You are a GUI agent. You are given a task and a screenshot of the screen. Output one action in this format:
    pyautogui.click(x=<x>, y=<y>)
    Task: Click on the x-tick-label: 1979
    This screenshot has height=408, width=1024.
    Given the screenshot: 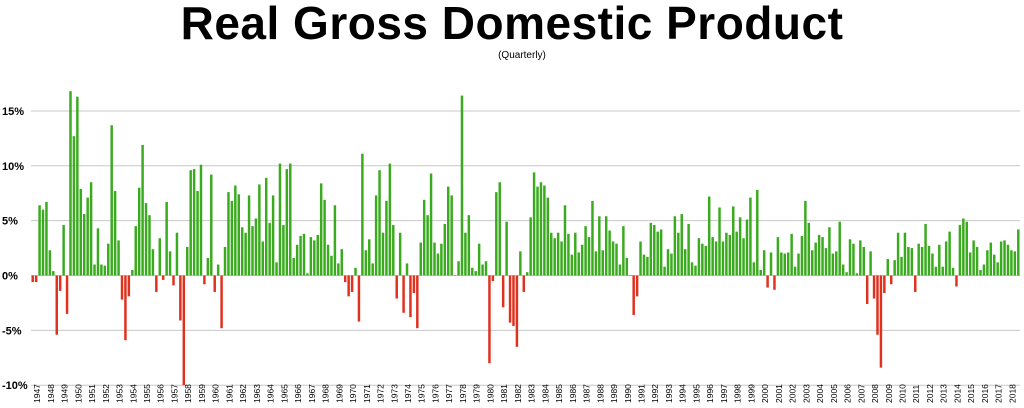 What is the action you would take?
    pyautogui.click(x=477, y=393)
    